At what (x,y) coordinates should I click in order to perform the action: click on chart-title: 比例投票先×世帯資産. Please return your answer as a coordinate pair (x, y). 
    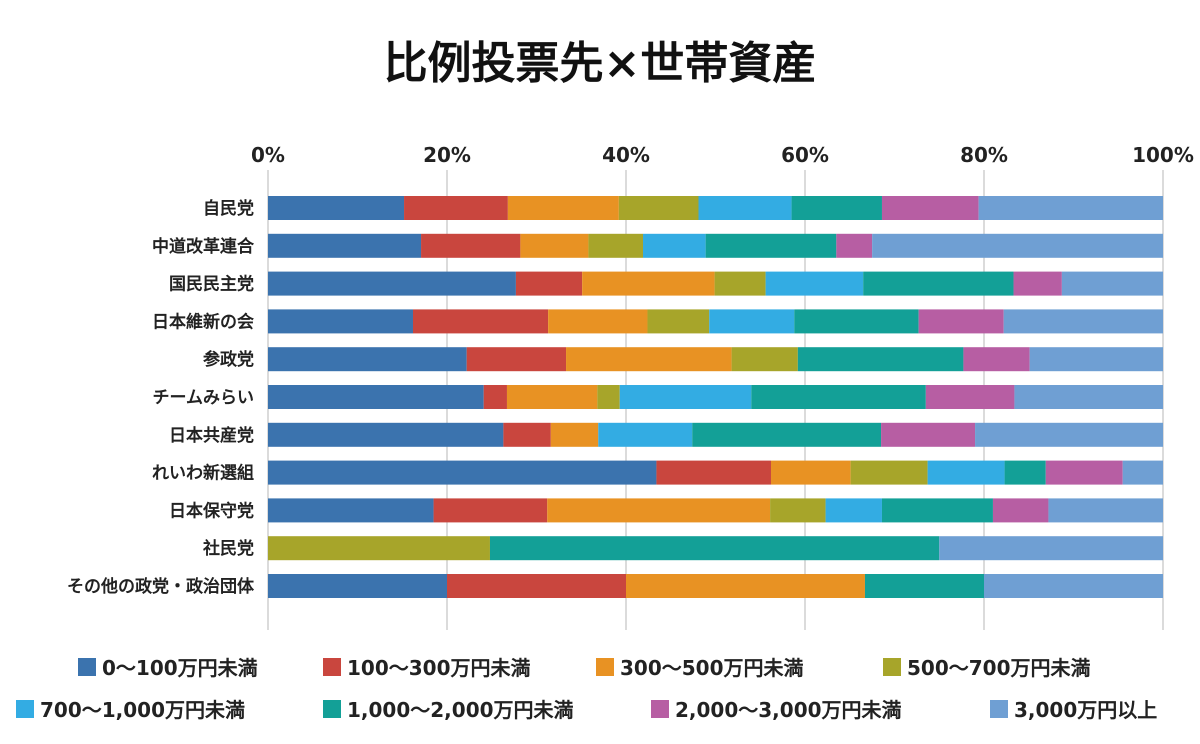
    Looking at the image, I should click on (600, 63).